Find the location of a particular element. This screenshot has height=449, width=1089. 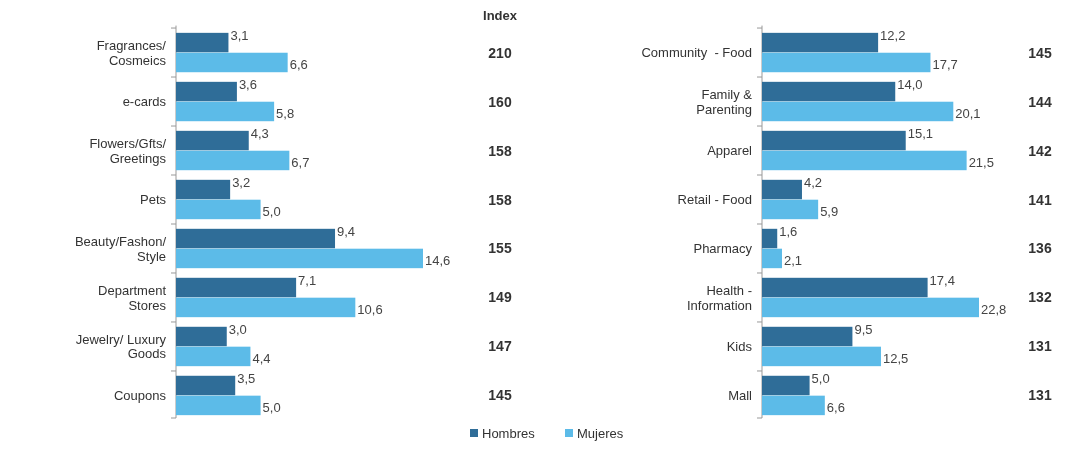

y-tick-label: Jewelry/ Luxury Goods is located at coordinates (121, 346).